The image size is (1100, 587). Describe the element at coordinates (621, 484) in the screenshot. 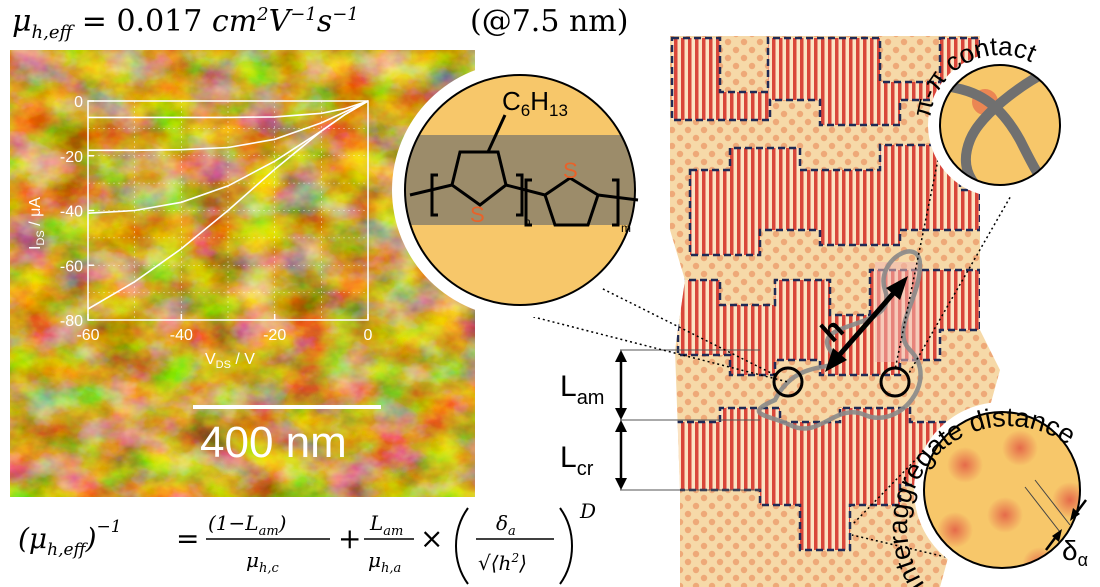

I see `lcr-arrow-head-bottom` at that location.